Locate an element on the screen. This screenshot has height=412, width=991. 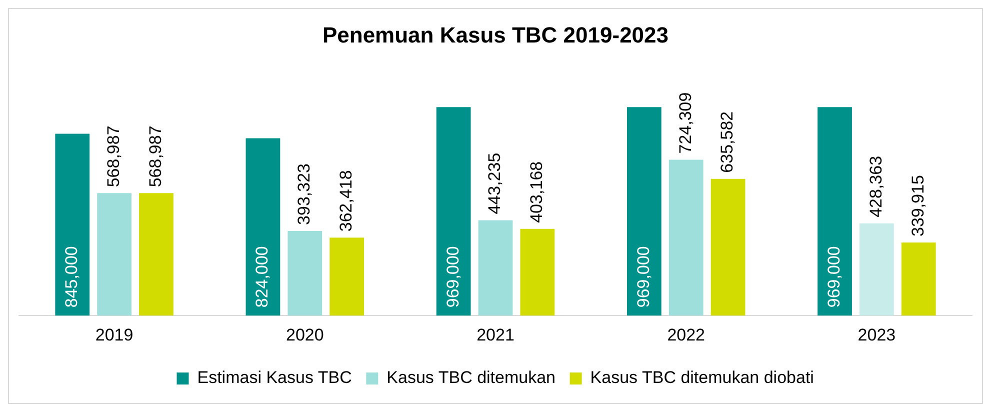
data-label: 824,000 is located at coordinates (262, 277).